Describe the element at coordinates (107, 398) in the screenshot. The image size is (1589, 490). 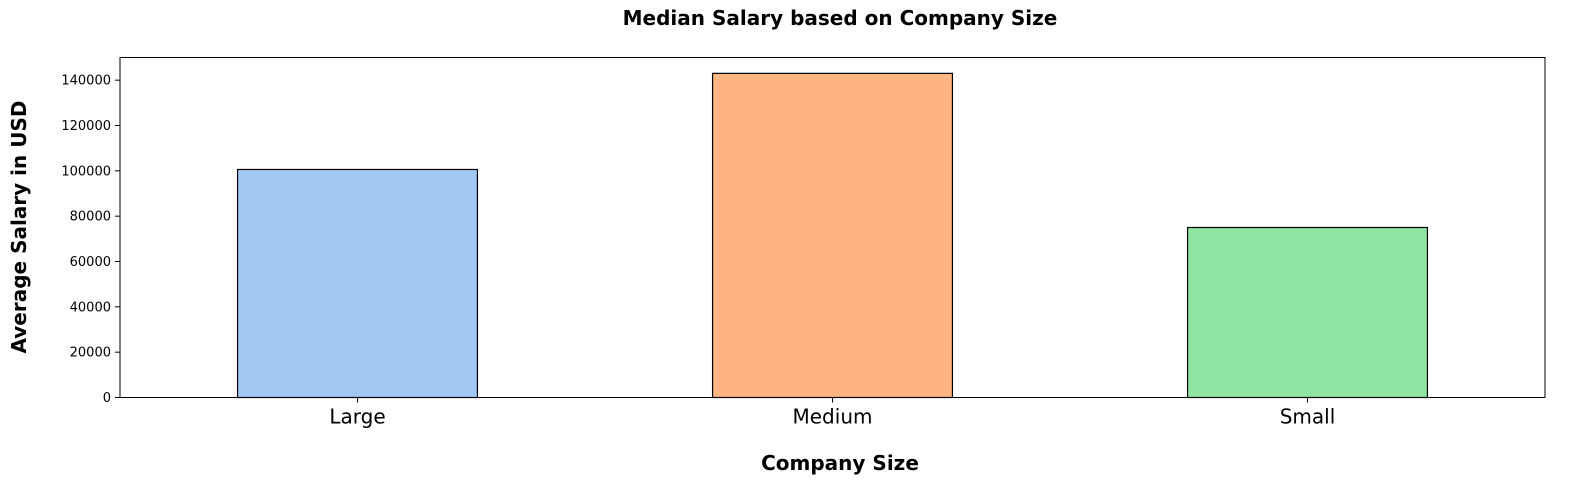
I see `y-tick-label: 0` at that location.